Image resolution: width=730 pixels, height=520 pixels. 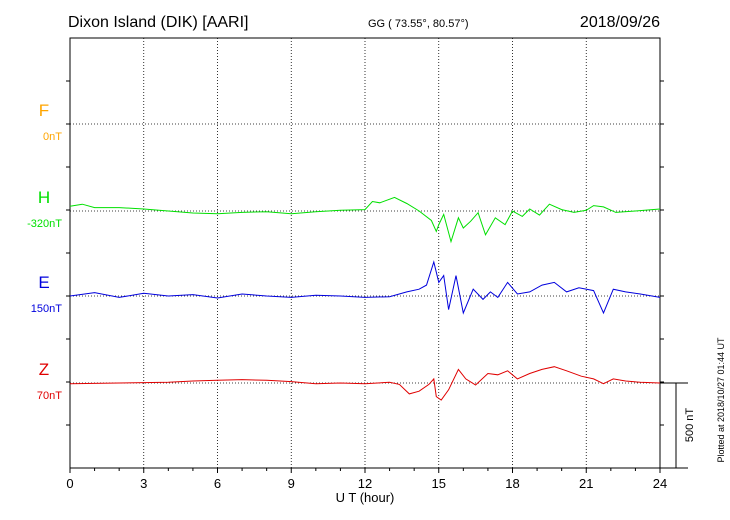 I want to click on x-tick-label: 3, so click(x=143, y=483).